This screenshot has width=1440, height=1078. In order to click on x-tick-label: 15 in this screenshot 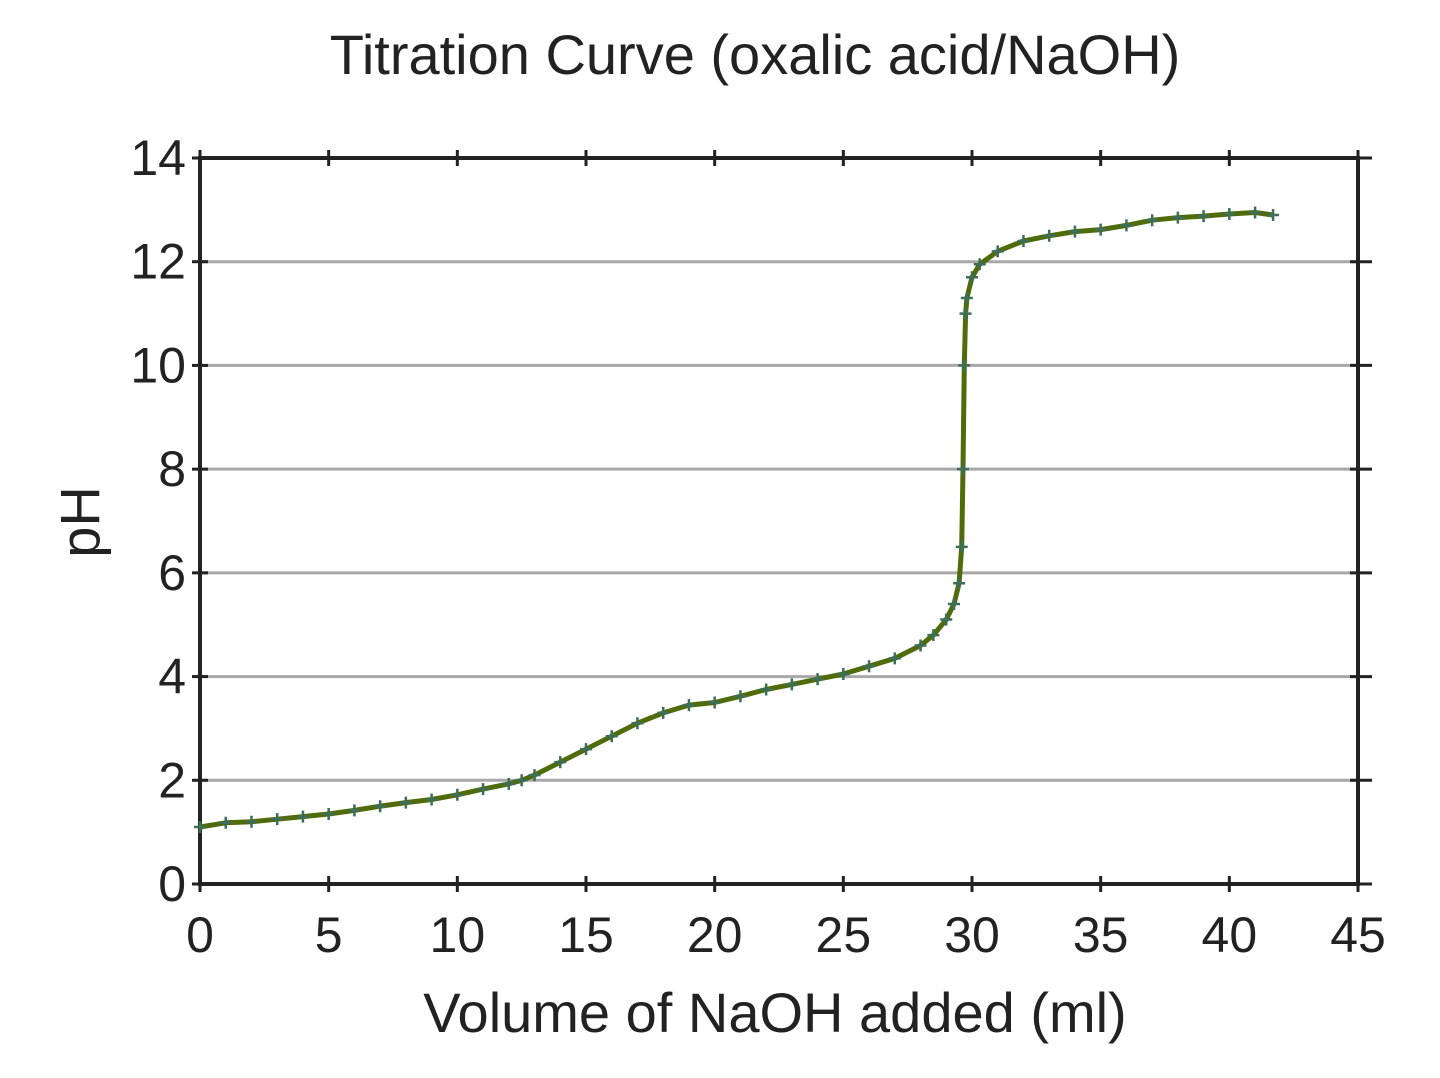, I will do `click(586, 935)`.